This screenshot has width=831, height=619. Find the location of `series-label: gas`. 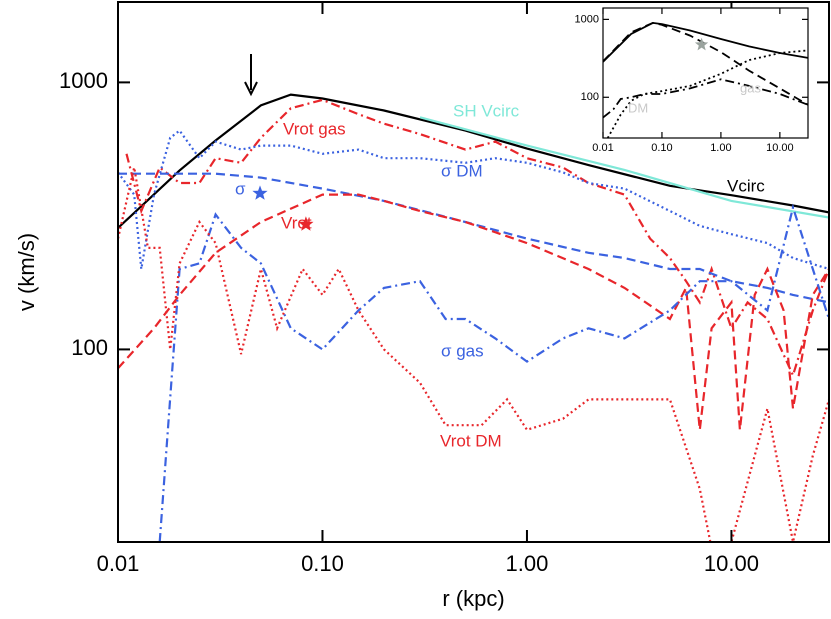

series-label: gas is located at coordinates (750, 87).